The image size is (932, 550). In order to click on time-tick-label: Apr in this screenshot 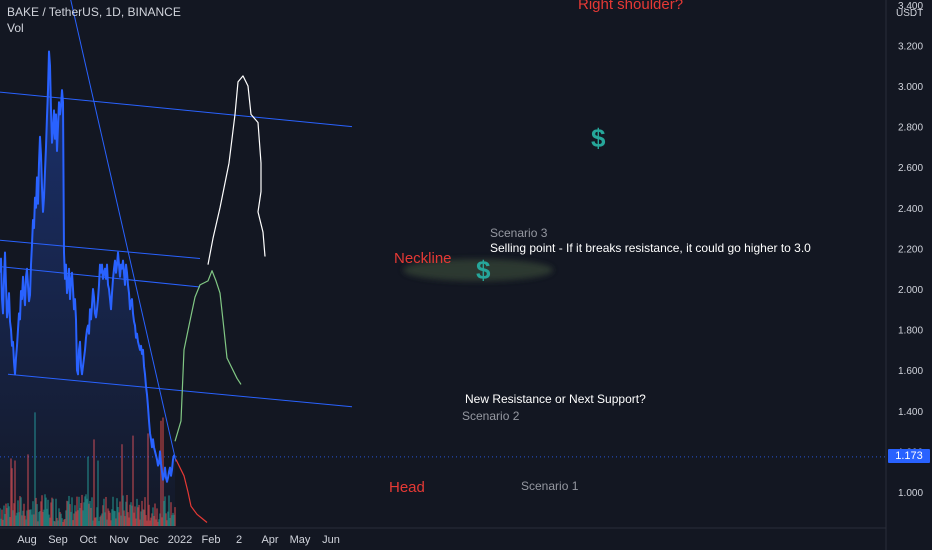, I will do `click(269, 540)`.